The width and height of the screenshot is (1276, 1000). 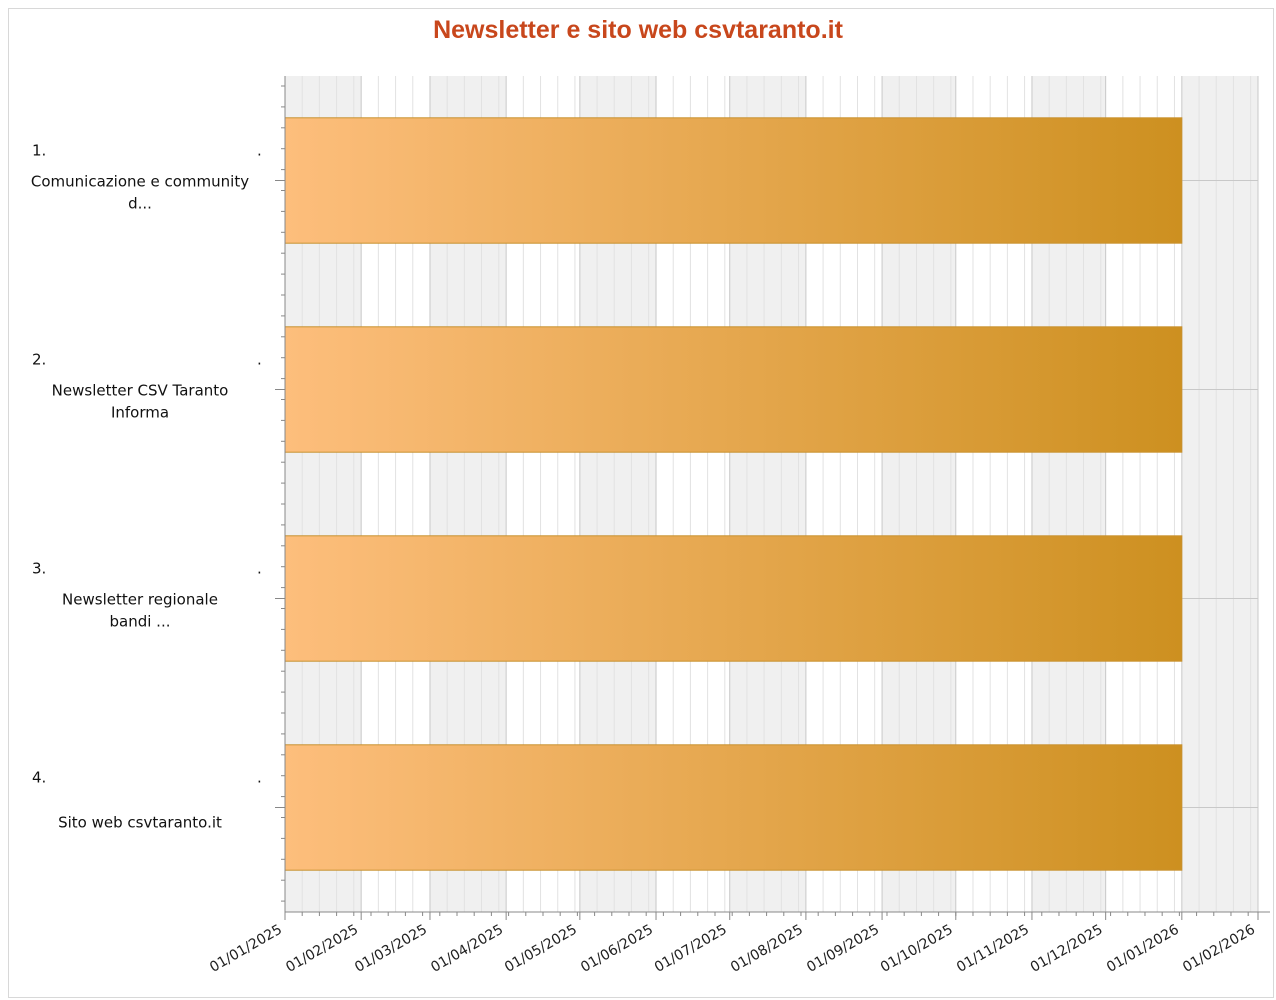 I want to click on x-tick-label: 01/09/2025, so click(x=843, y=949).